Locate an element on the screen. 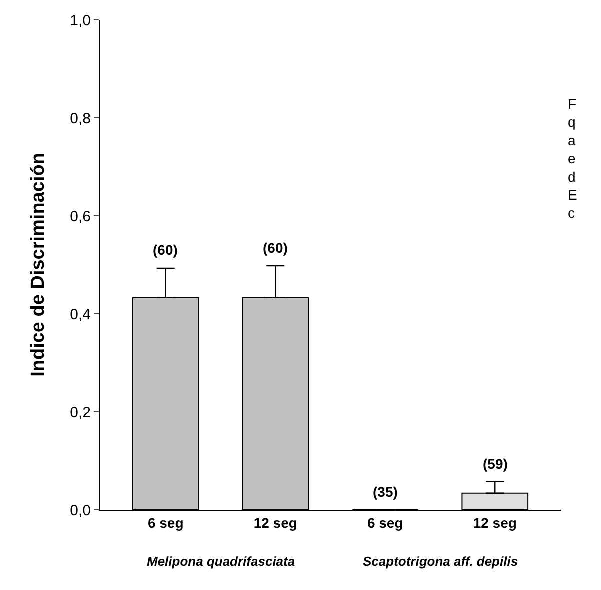  y-tick-label: 0,2 is located at coordinates (80, 413).